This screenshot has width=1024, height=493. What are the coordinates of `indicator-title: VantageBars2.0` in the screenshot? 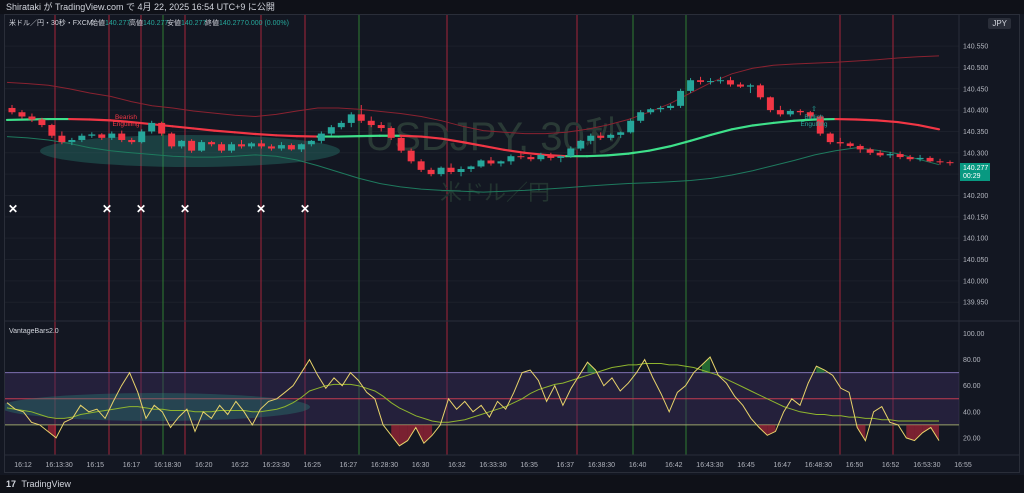 It's located at (34, 331).